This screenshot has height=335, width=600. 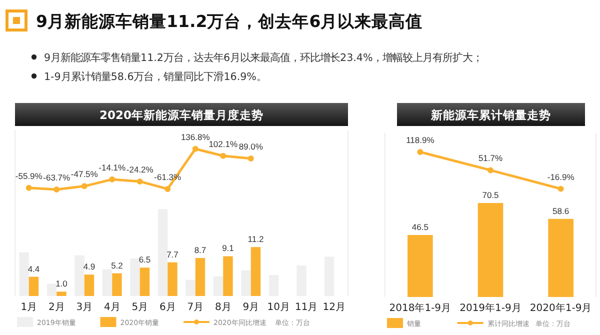 I want to click on data-label: -24.2%, so click(x=140, y=169).